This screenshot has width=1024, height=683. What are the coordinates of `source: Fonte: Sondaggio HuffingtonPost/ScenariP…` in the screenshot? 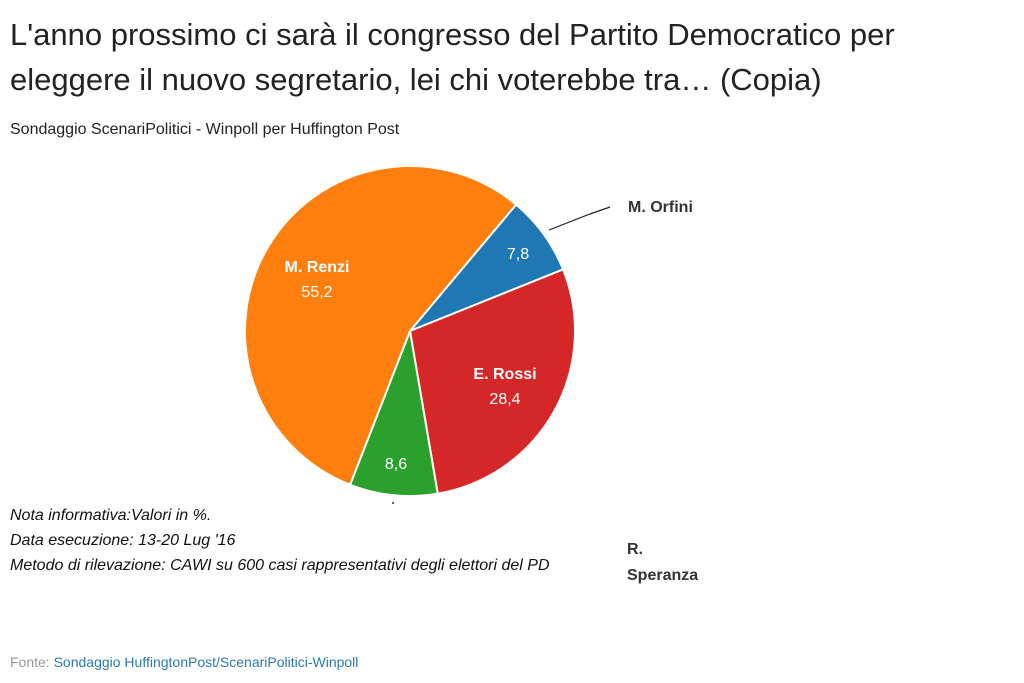 It's located at (184, 662).